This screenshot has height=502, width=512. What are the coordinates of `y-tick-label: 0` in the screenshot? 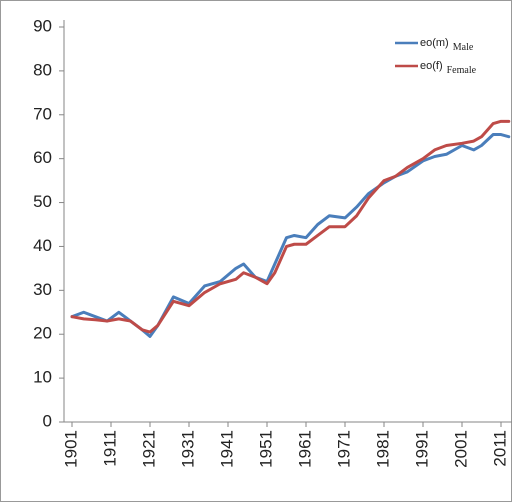 It's located at (47, 420).